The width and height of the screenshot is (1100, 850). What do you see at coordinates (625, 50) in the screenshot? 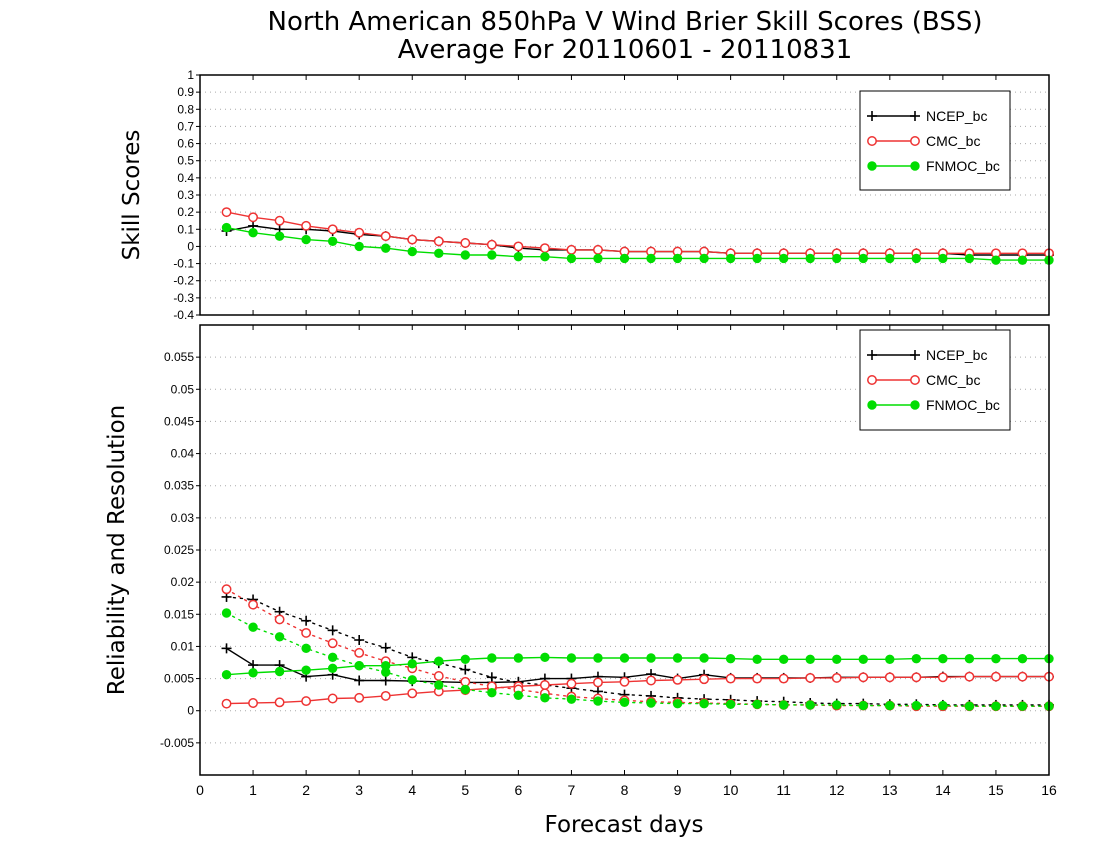
I see `chart-subtitle: Average For 20110601 - 20110831` at bounding box center [625, 50].